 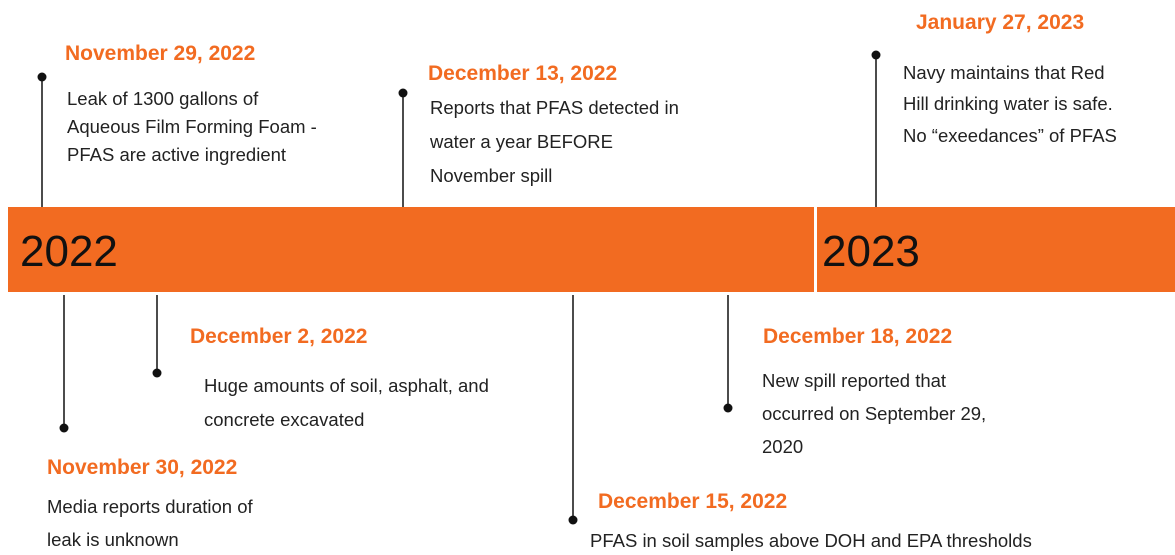 What do you see at coordinates (192, 126) in the screenshot?
I see `event-text: Aqueous Film Forming Foam -` at bounding box center [192, 126].